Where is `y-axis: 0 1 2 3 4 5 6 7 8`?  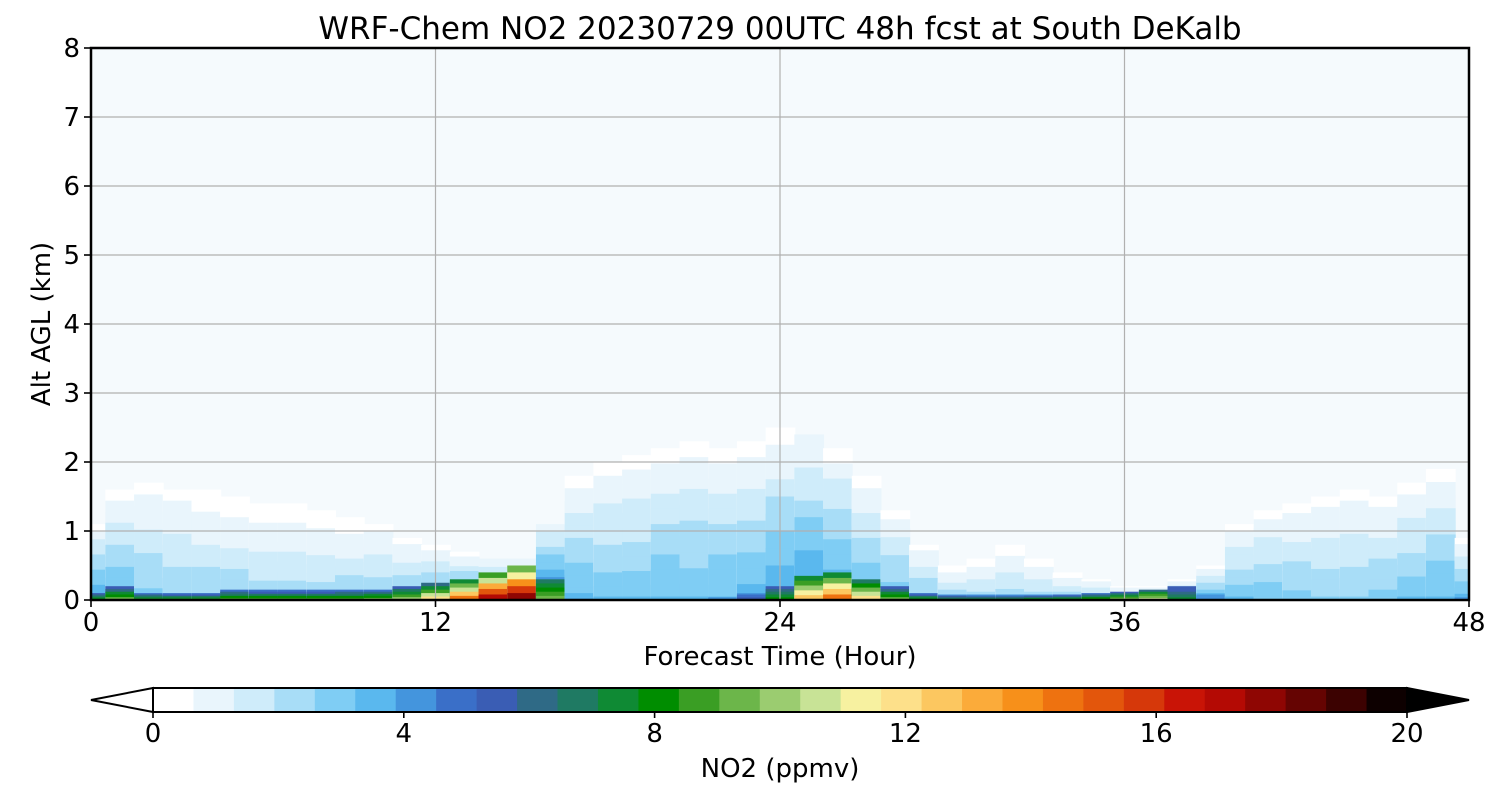 y-axis: 0 1 2 3 4 5 6 7 8 is located at coordinates (77, 325).